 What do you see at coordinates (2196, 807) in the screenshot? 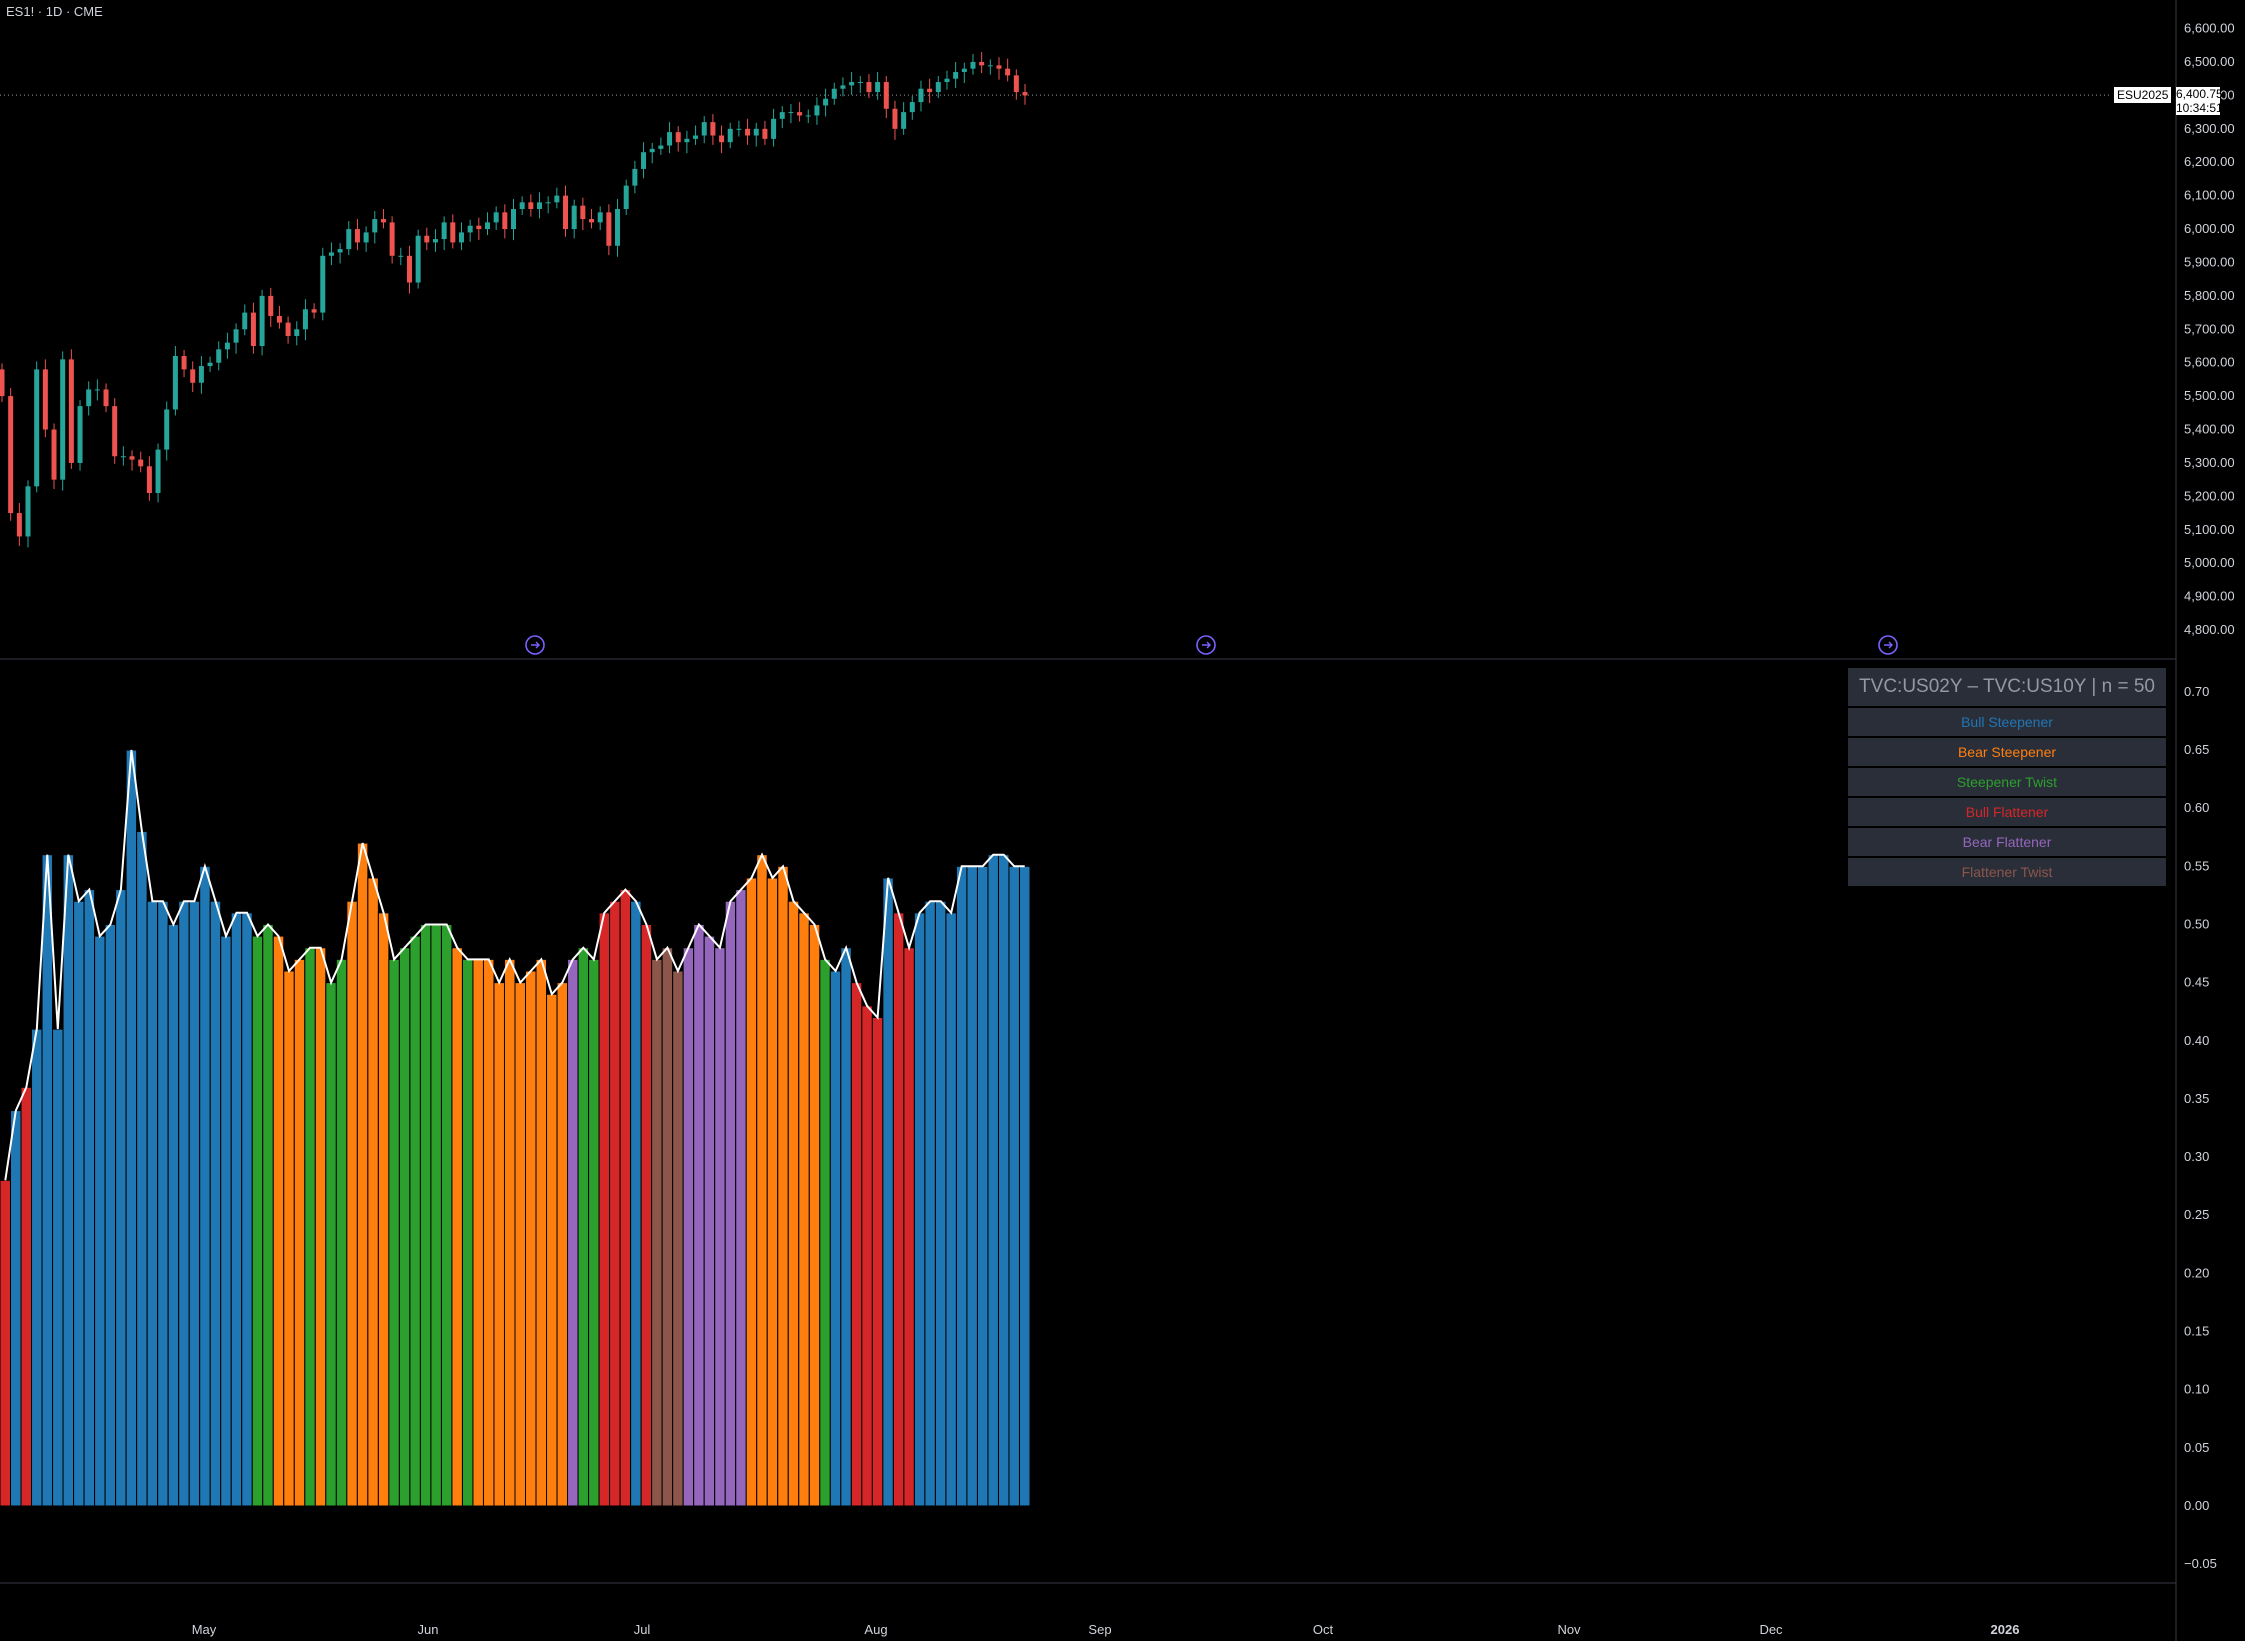
I see `indicator-axis-tick: 0.60` at bounding box center [2196, 807].